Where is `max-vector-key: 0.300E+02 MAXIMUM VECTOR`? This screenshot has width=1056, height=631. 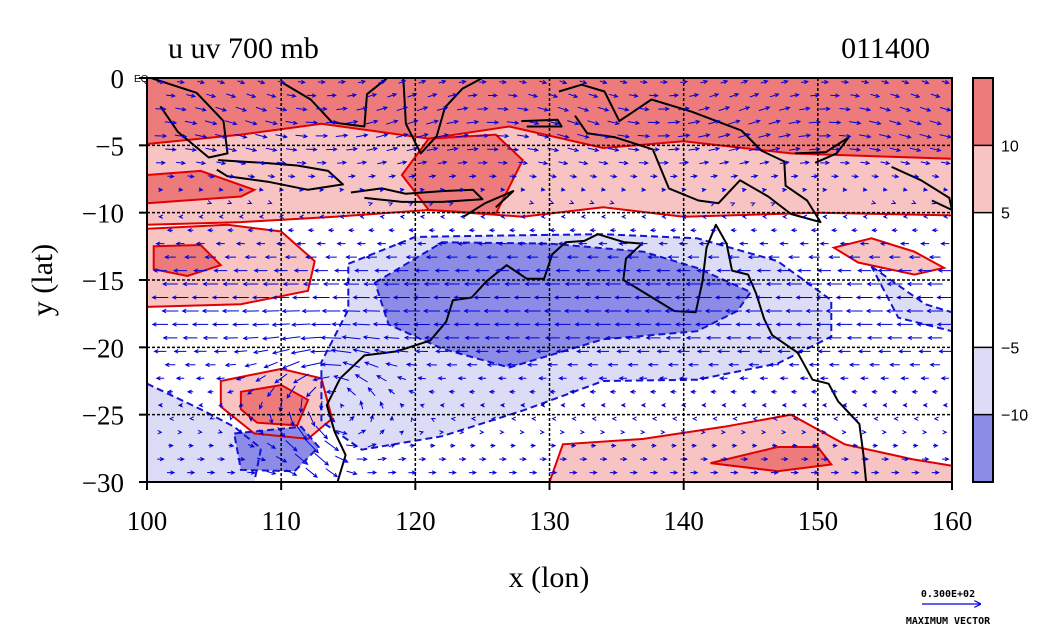
max-vector-key: 0.300E+02 MAXIMUM VECTOR is located at coordinates (948, 608).